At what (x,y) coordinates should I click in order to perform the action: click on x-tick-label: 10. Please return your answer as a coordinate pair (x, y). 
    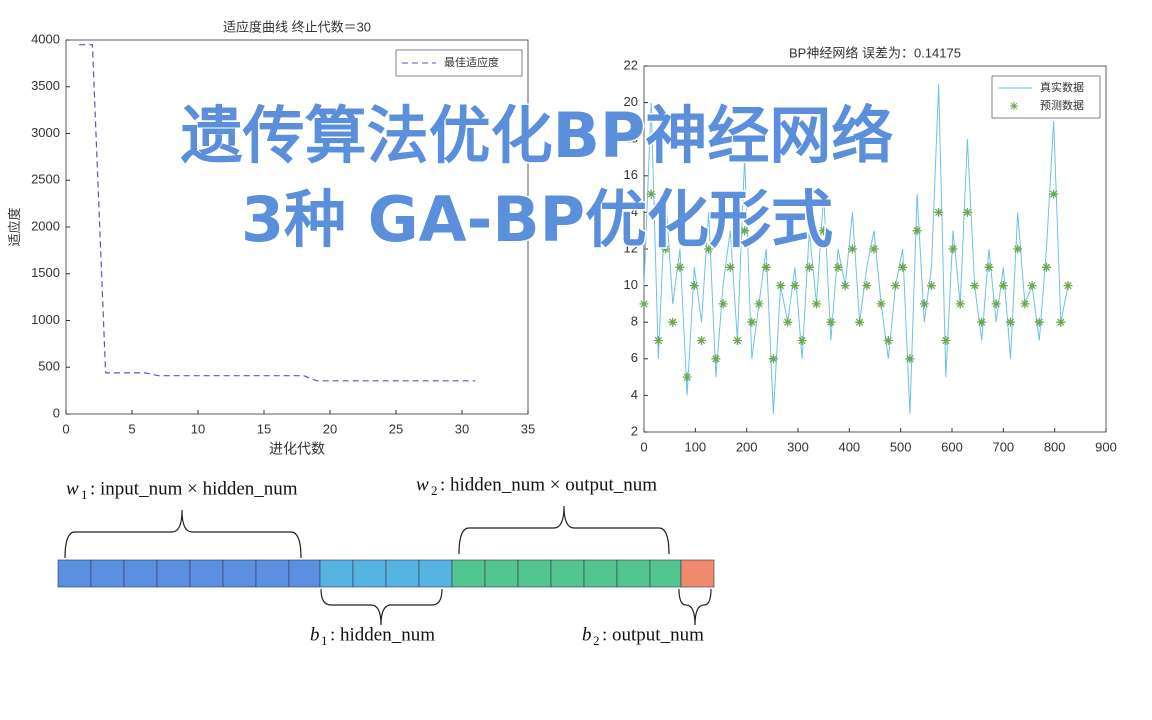
    Looking at the image, I should click on (198, 428).